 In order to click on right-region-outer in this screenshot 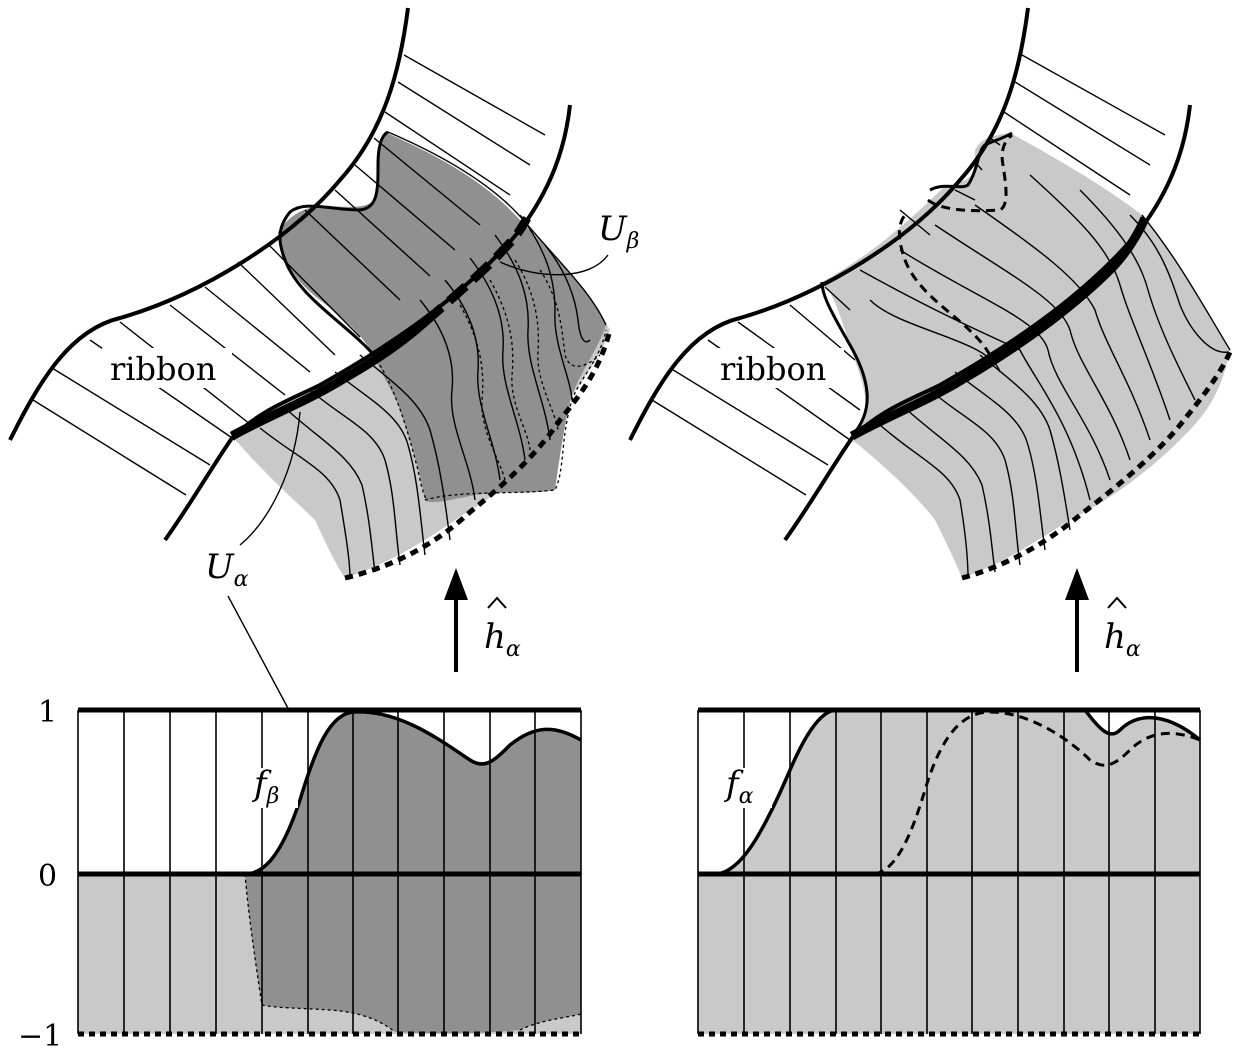, I will do `click(1186, 282)`.